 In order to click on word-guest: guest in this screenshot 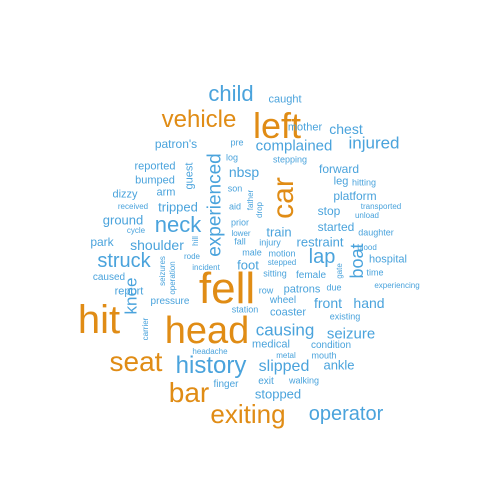, I will do `click(189, 176)`.